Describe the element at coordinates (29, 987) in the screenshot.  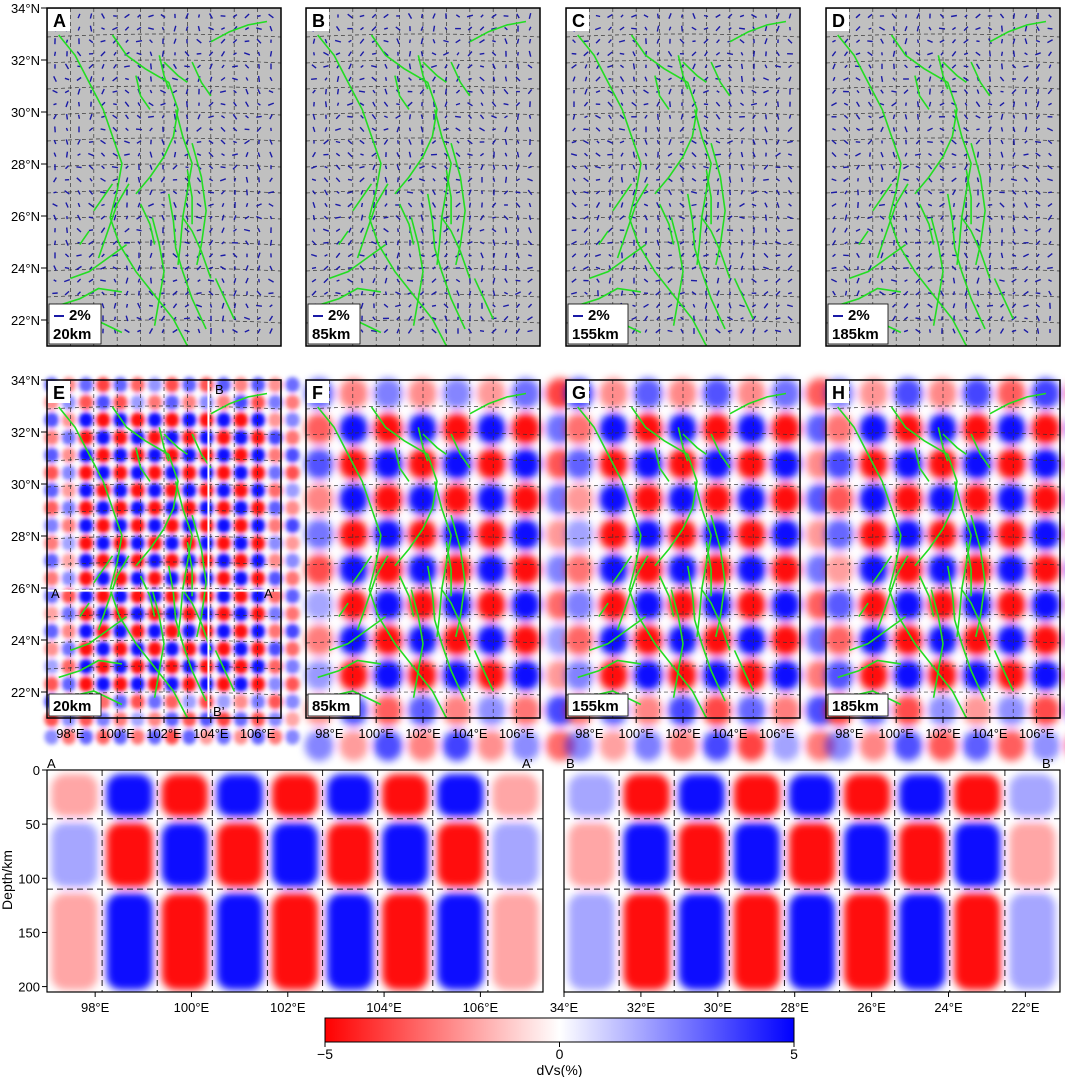
I see `depth-tick-label: 200` at that location.